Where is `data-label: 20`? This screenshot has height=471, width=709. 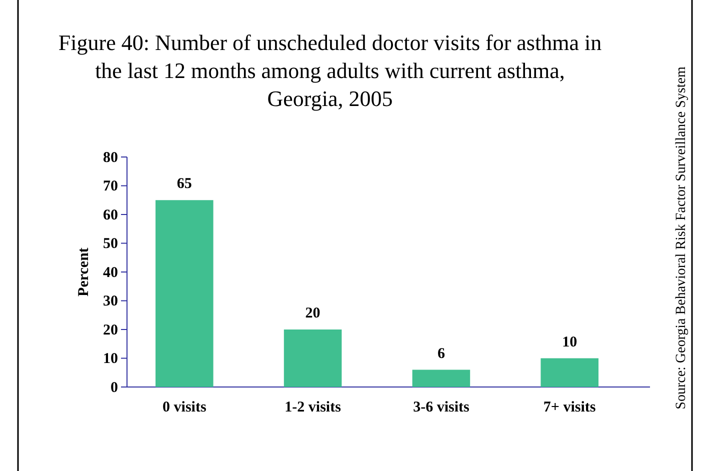 data-label: 20 is located at coordinates (312, 314).